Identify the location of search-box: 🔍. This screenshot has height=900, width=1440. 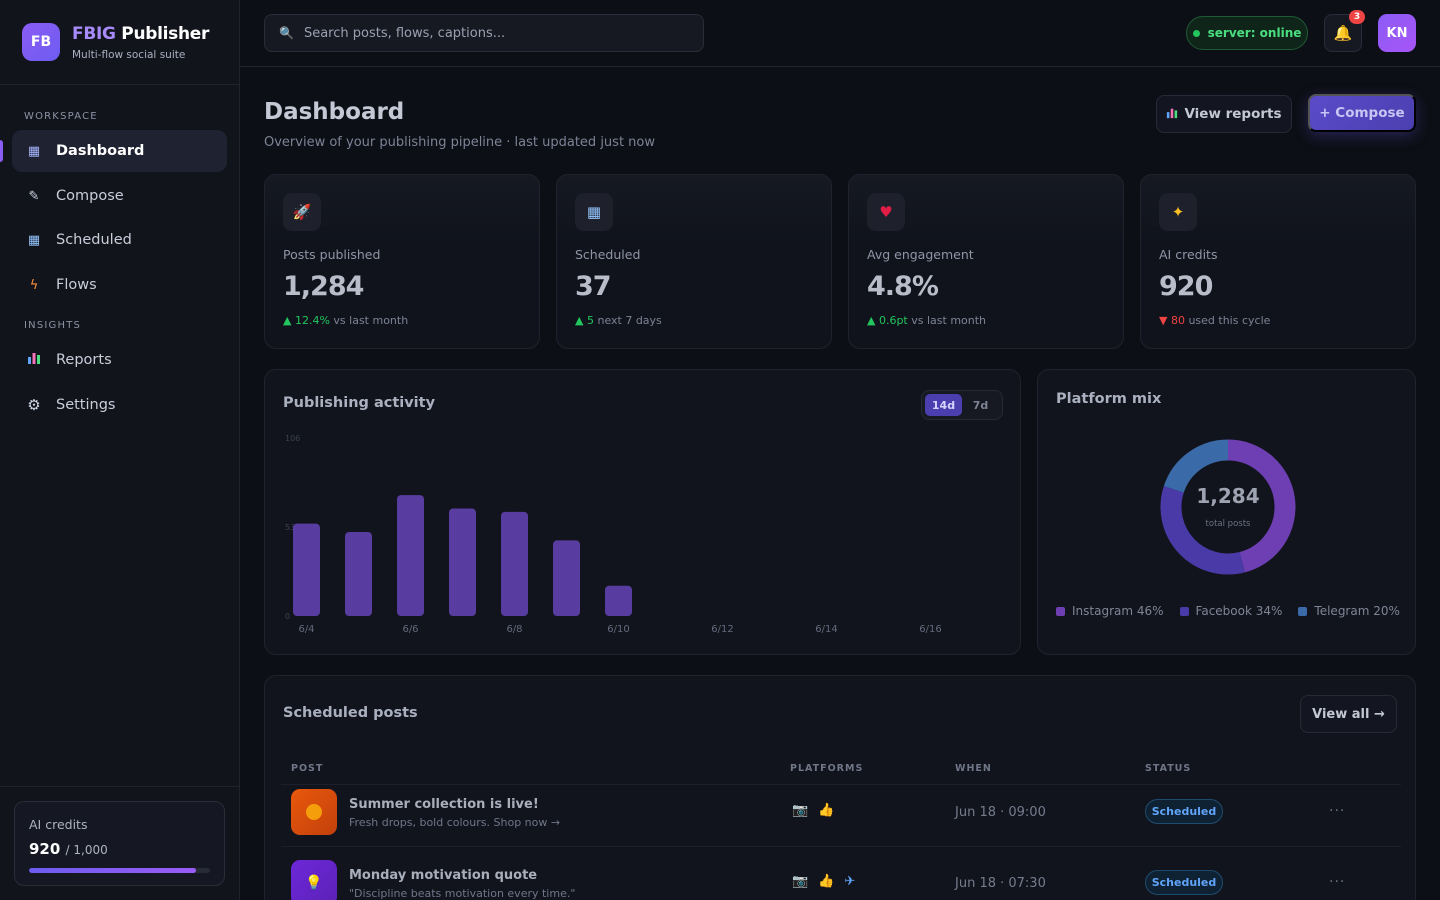
(484, 33).